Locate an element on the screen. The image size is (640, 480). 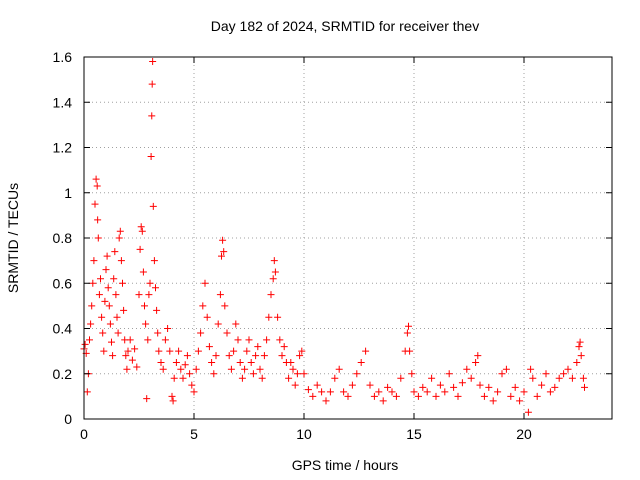
x-tick-label: 10 is located at coordinates (304, 434).